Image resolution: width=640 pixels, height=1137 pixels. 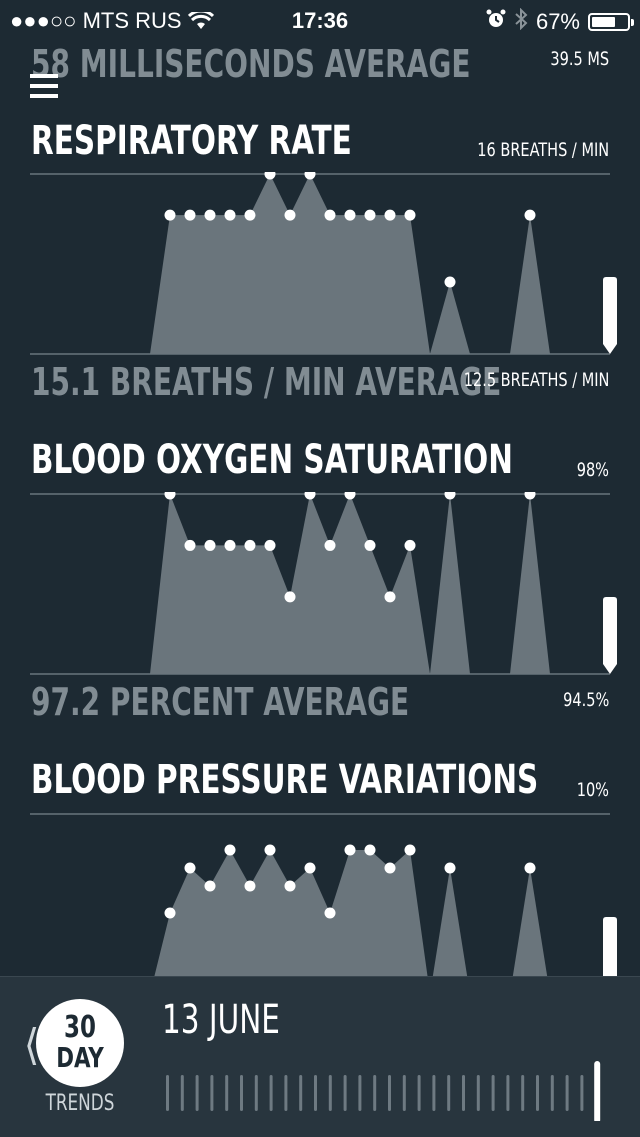 I want to click on pressure-high-value: 10%, so click(x=592, y=790).